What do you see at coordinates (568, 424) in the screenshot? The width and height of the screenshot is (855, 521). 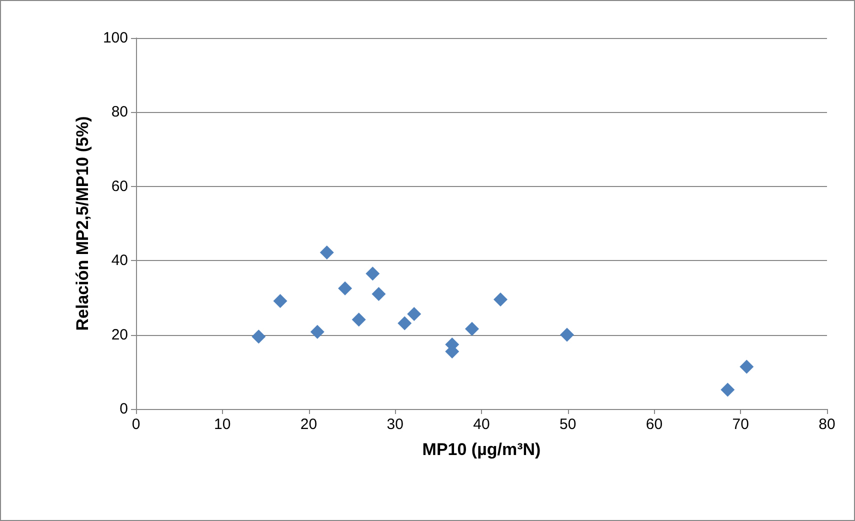 I see `x-tick-label: 50` at bounding box center [568, 424].